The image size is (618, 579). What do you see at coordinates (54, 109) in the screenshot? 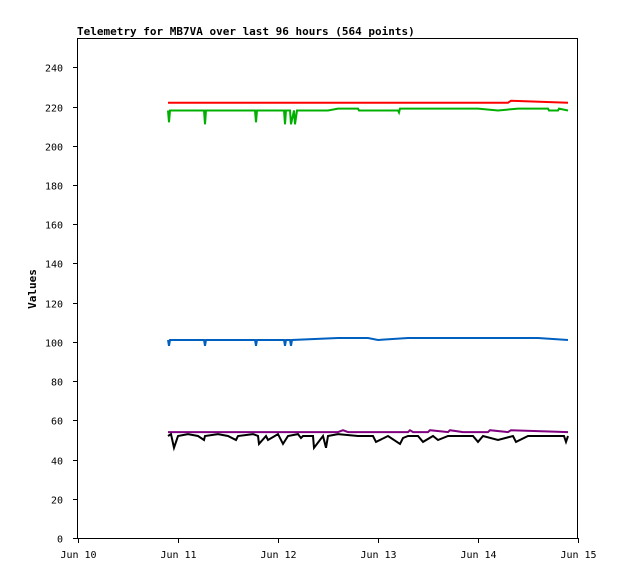
I see `y-tick-label: 220` at bounding box center [54, 109].